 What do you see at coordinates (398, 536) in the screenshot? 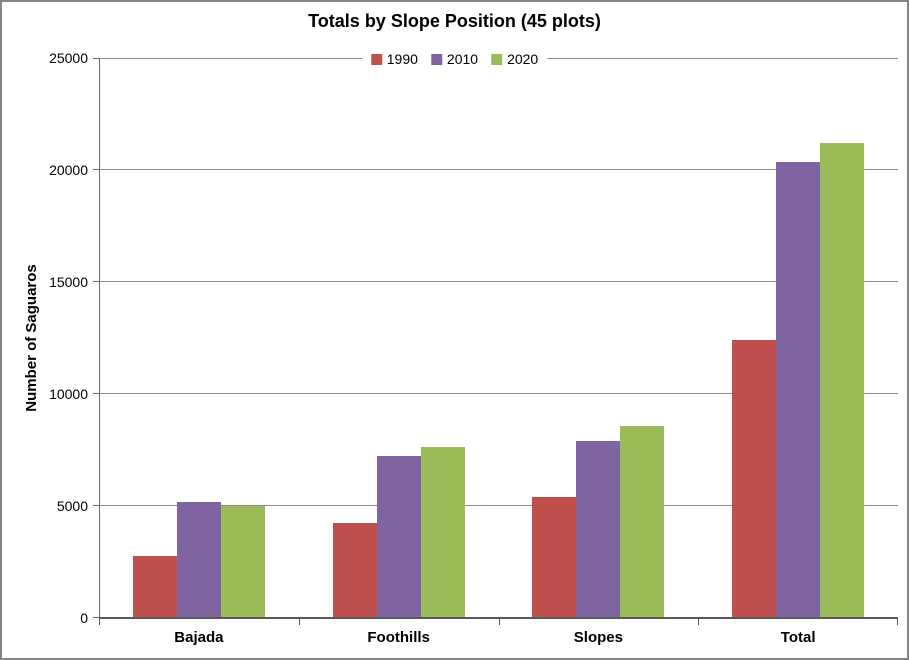
I see `bar-2010-foothills` at bounding box center [398, 536].